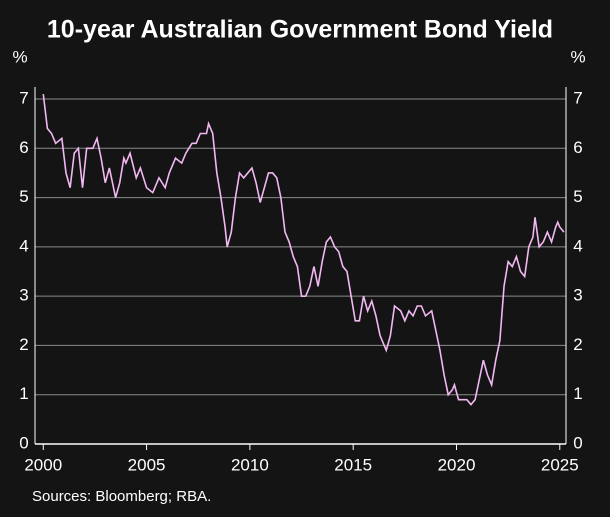  What do you see at coordinates (147, 464) in the screenshot?
I see `x-tick-label: 2005` at bounding box center [147, 464].